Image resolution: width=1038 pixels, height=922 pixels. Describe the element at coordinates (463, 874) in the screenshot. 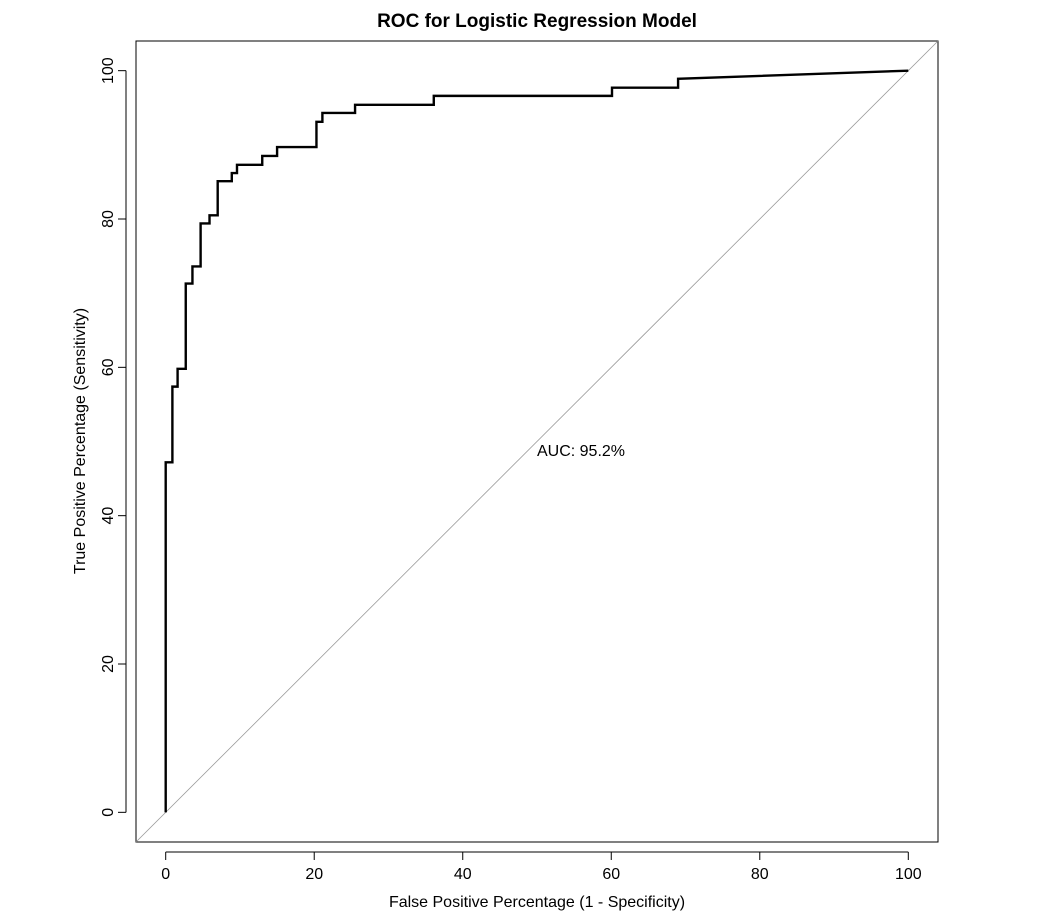

I see `x-tick-label: 40` at that location.